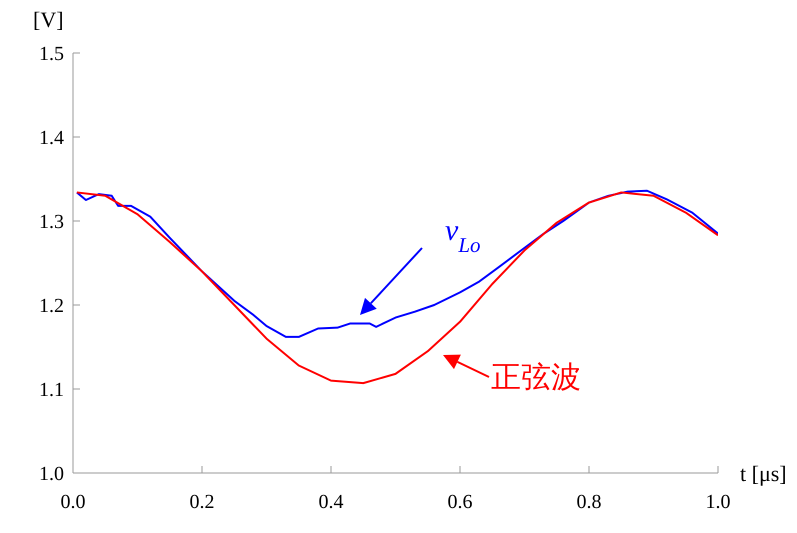 Image resolution: width=797 pixels, height=533 pixels. Describe the element at coordinates (48, 19) in the screenshot. I see `y-axis-title: [V]` at that location.